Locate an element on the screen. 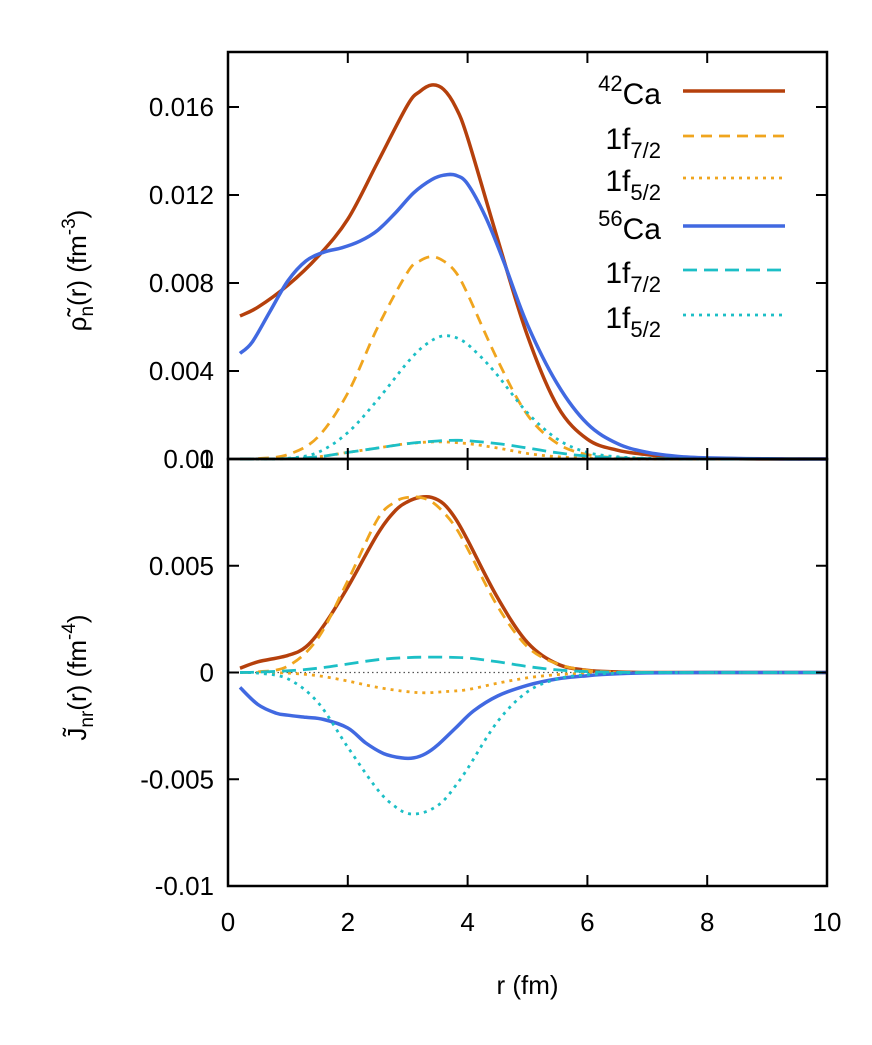  bottom-y-axis-label: J̃nr(r) (fm-4) is located at coordinates (78, 677).